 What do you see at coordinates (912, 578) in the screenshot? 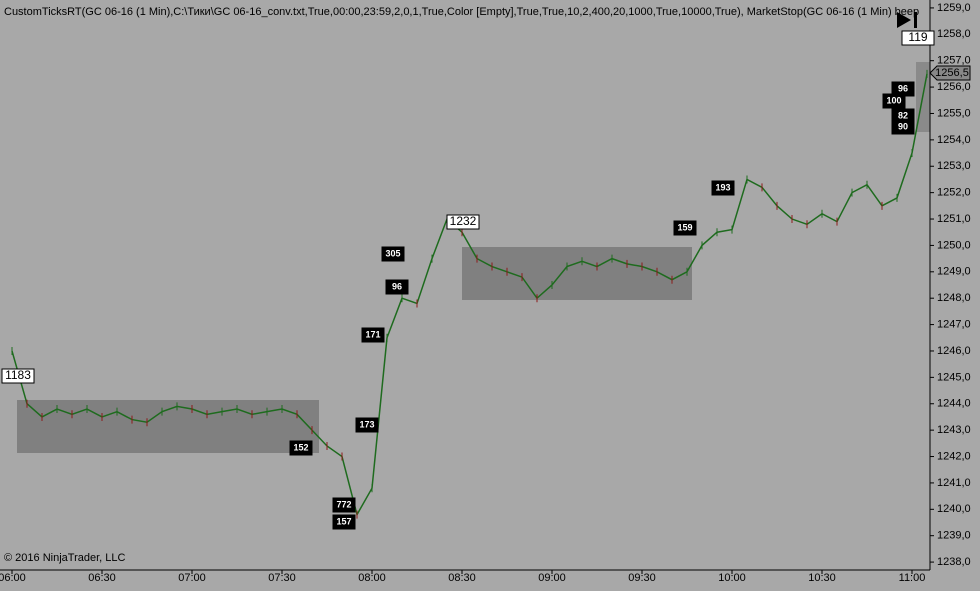
I see `x-tick-label: 11:00` at bounding box center [912, 578].